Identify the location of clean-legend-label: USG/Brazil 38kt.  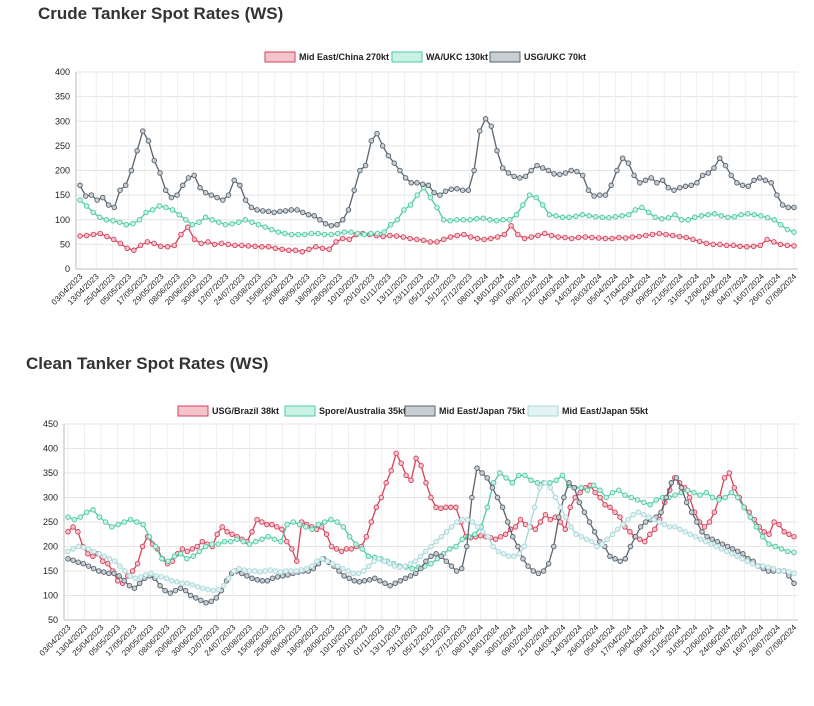
(245, 411).